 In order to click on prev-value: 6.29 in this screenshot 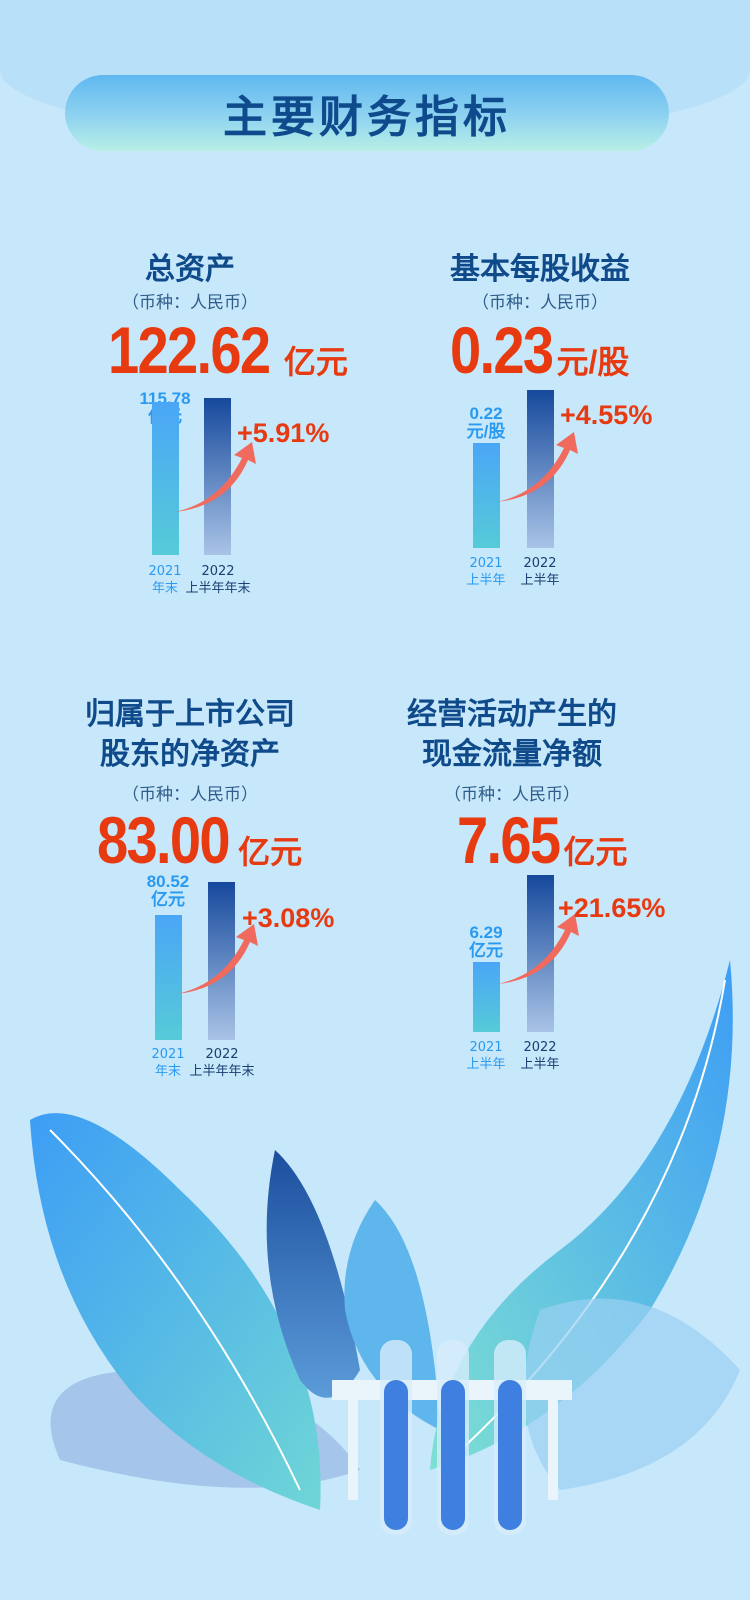, I will do `click(486, 932)`.